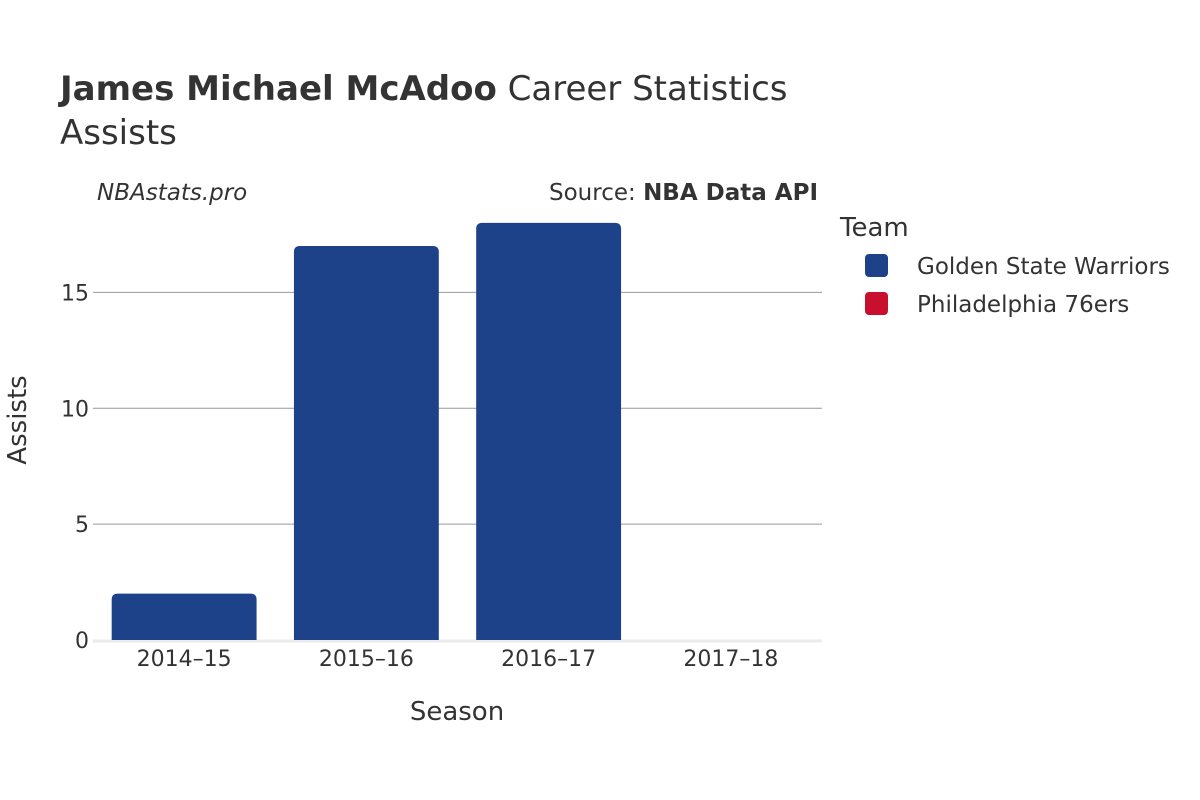 The image size is (1200, 800). Describe the element at coordinates (75, 293) in the screenshot. I see `y-tick-label: 15` at that location.